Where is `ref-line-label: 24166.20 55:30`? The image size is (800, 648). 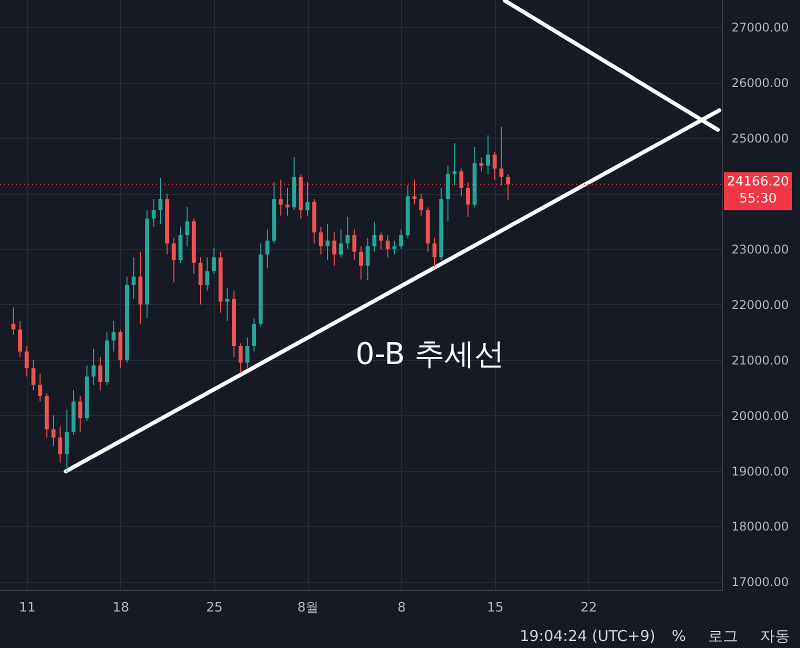 ref-line-label: 24166.20 55:30 is located at coordinates (758, 190).